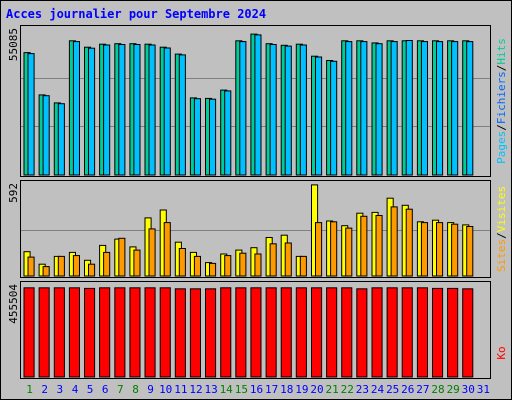 This screenshot has height=400, width=512. Describe the element at coordinates (468, 389) in the screenshot. I see `x-tick-label: 30` at that location.